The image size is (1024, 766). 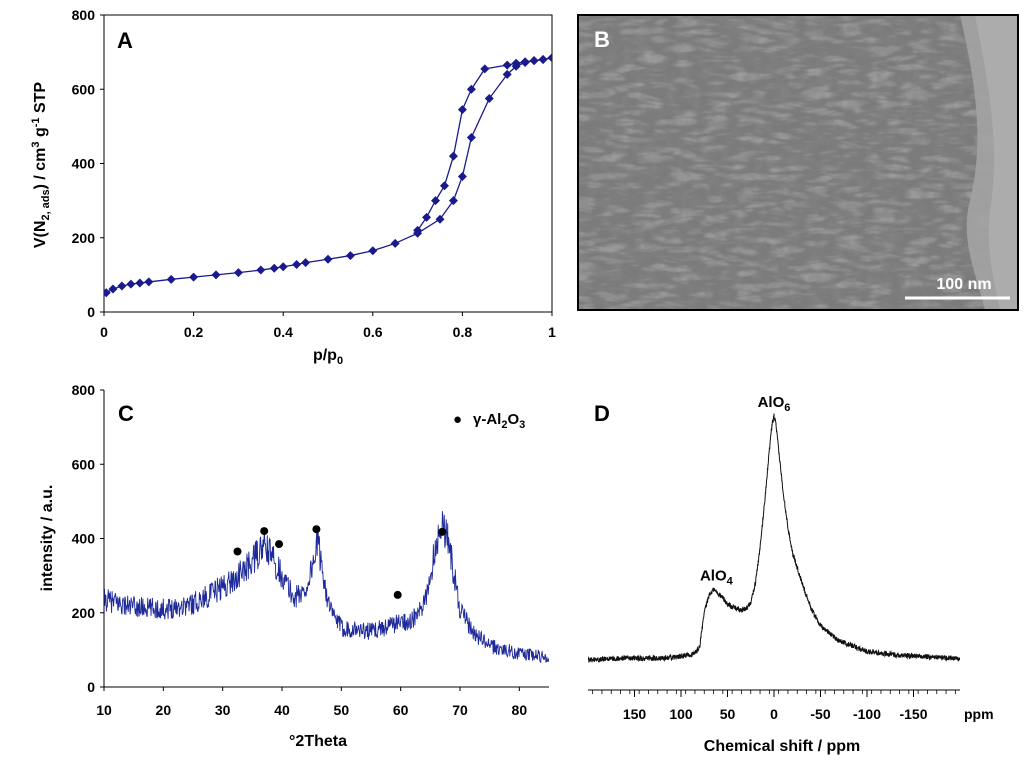 What do you see at coordinates (194, 332) in the screenshot?
I see `a-x-tick-label: 0.2` at bounding box center [194, 332].